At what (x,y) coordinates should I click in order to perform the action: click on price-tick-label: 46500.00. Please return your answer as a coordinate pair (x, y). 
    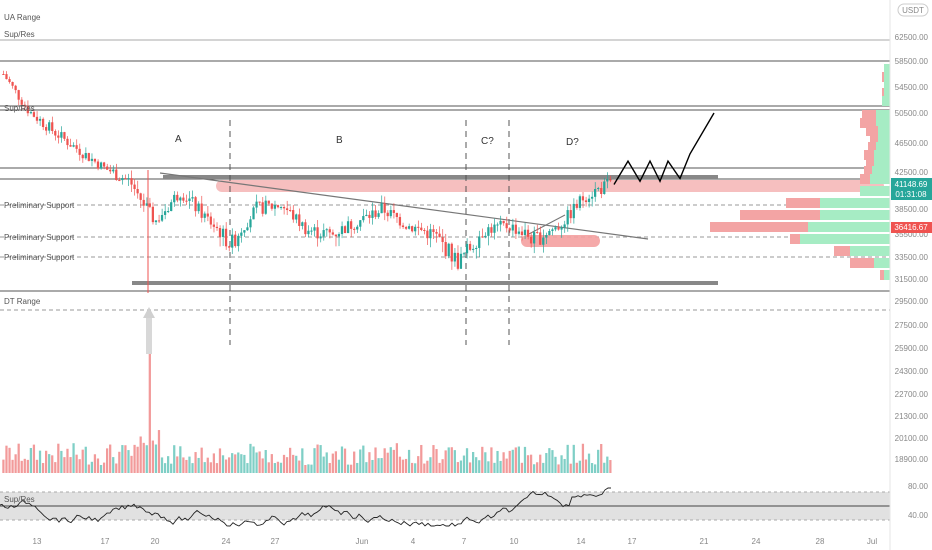
    Looking at the image, I should click on (912, 143).